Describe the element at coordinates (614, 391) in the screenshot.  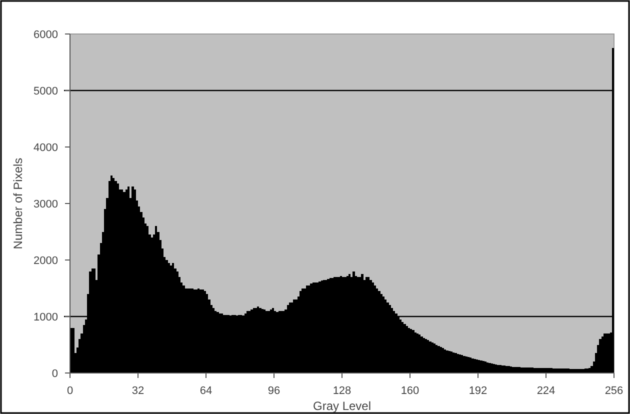
I see `x-tick-label: 256` at that location.